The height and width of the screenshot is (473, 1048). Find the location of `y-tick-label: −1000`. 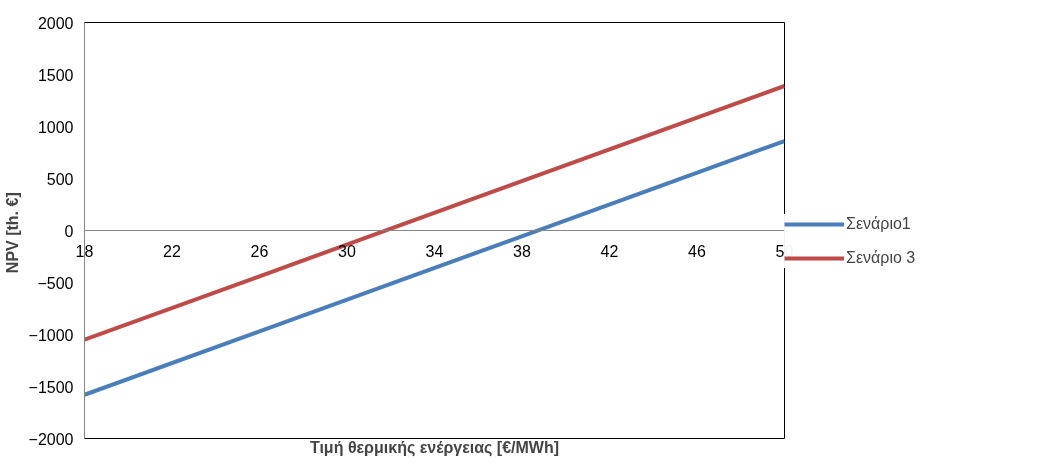

y-tick-label: −1000 is located at coordinates (51, 335).